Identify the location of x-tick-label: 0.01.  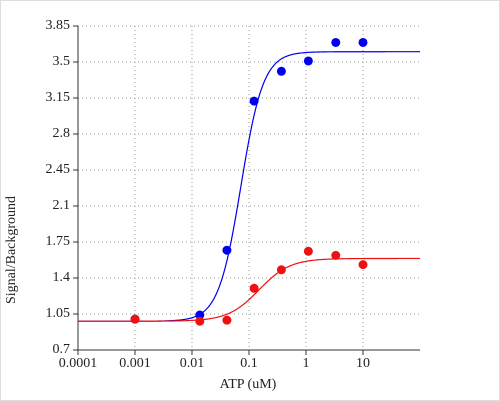
(192, 363).